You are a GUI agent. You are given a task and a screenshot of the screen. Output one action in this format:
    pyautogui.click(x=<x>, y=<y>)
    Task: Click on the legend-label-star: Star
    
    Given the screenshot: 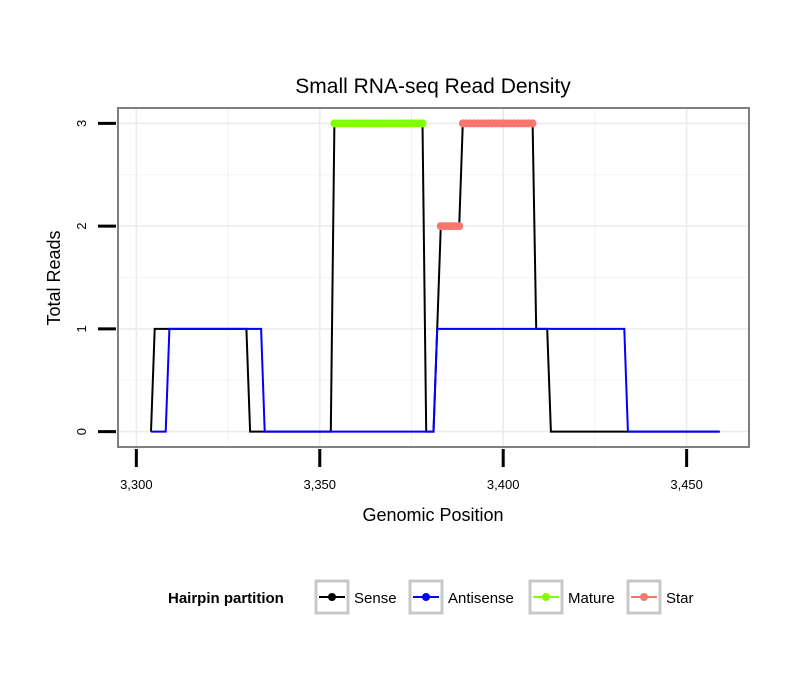 What is the action you would take?
    pyautogui.click(x=680, y=598)
    